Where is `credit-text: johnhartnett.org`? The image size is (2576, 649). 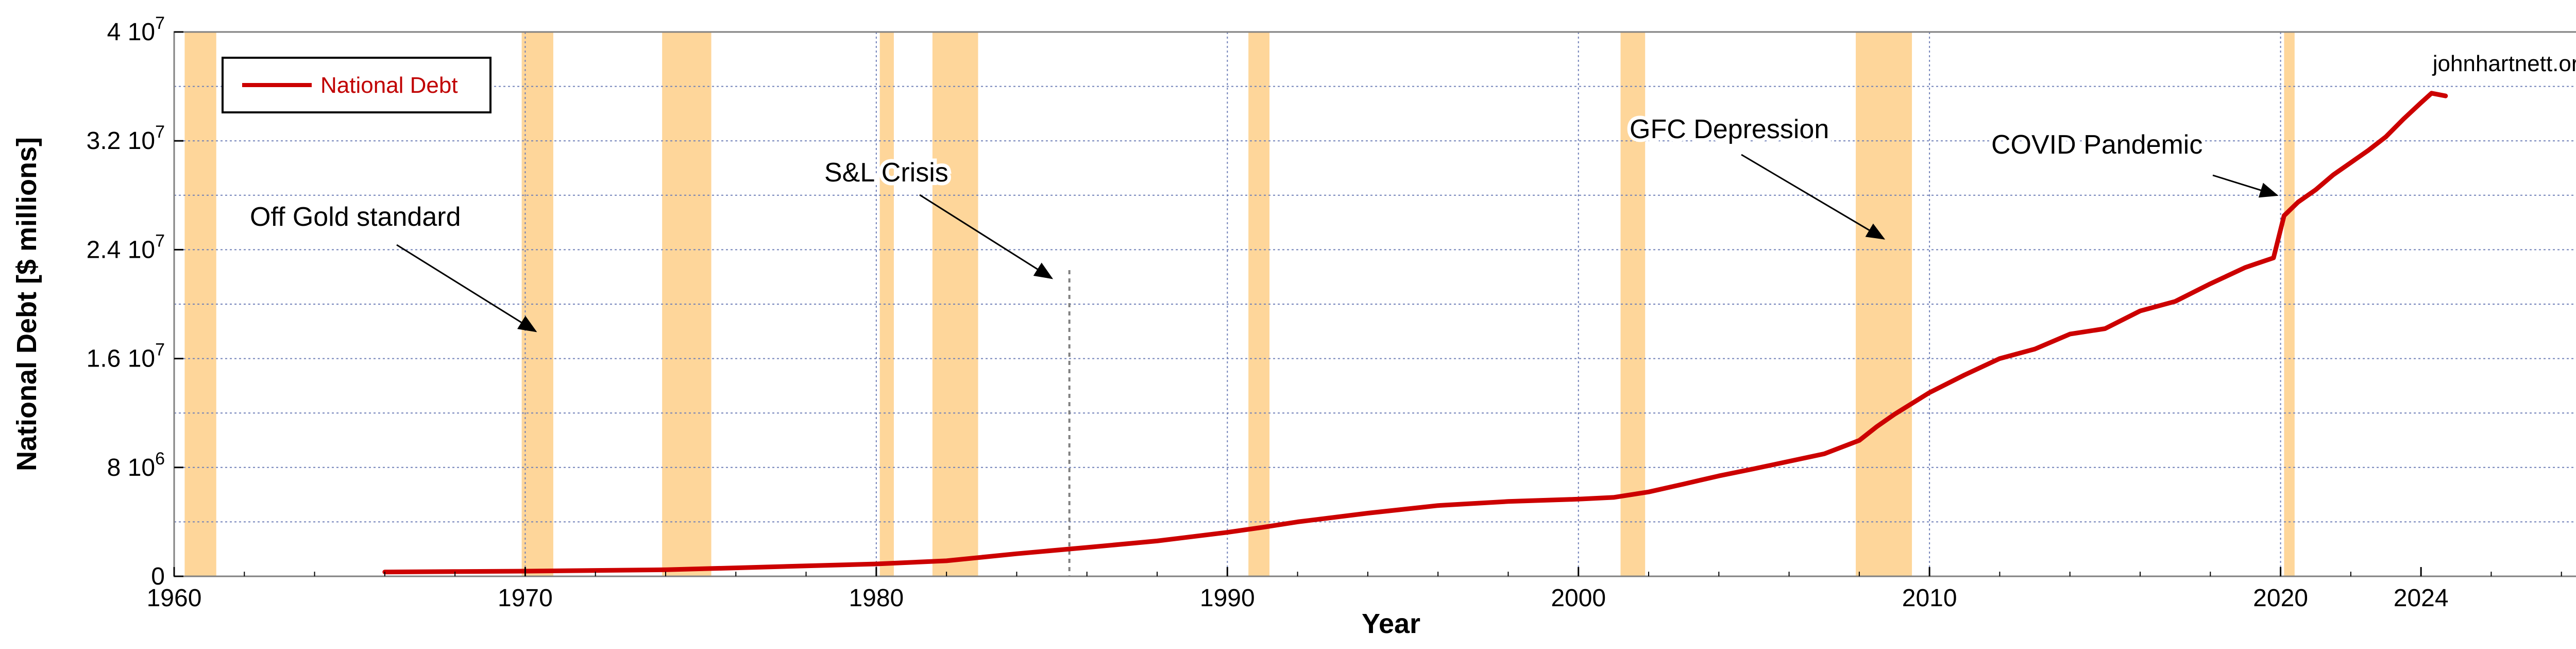
credit-text: johnhartnett.org is located at coordinates (2504, 63).